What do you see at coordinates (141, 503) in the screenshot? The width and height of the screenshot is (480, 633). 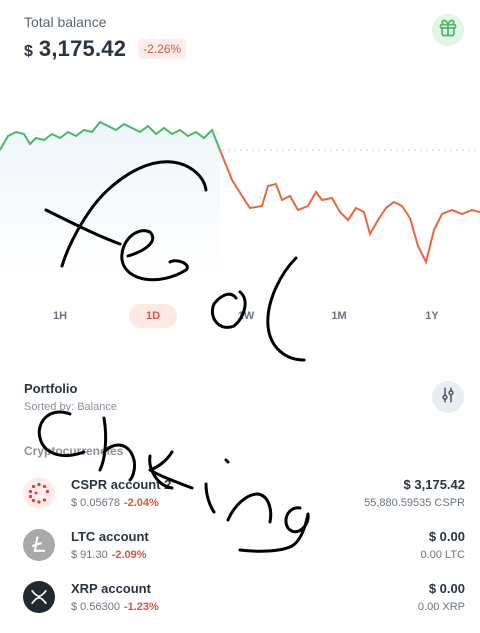 I see `price-change: -2.04%` at bounding box center [141, 503].